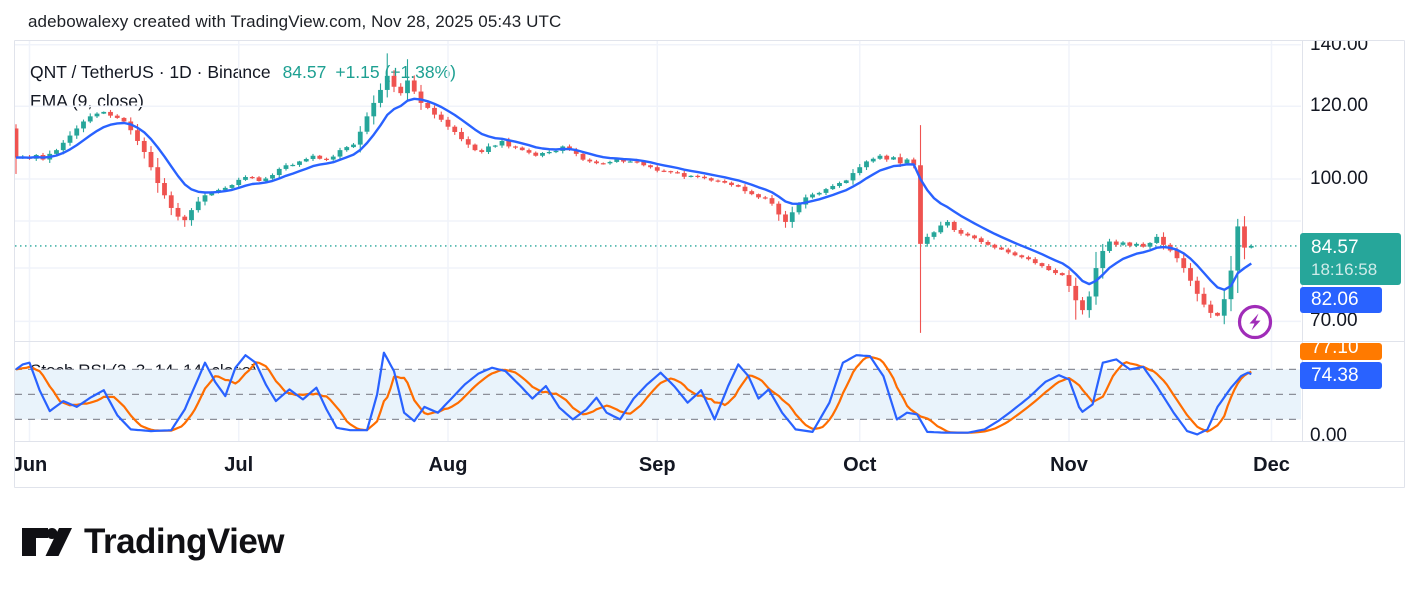  I want to click on price-tick: 140.00, so click(1339, 48).